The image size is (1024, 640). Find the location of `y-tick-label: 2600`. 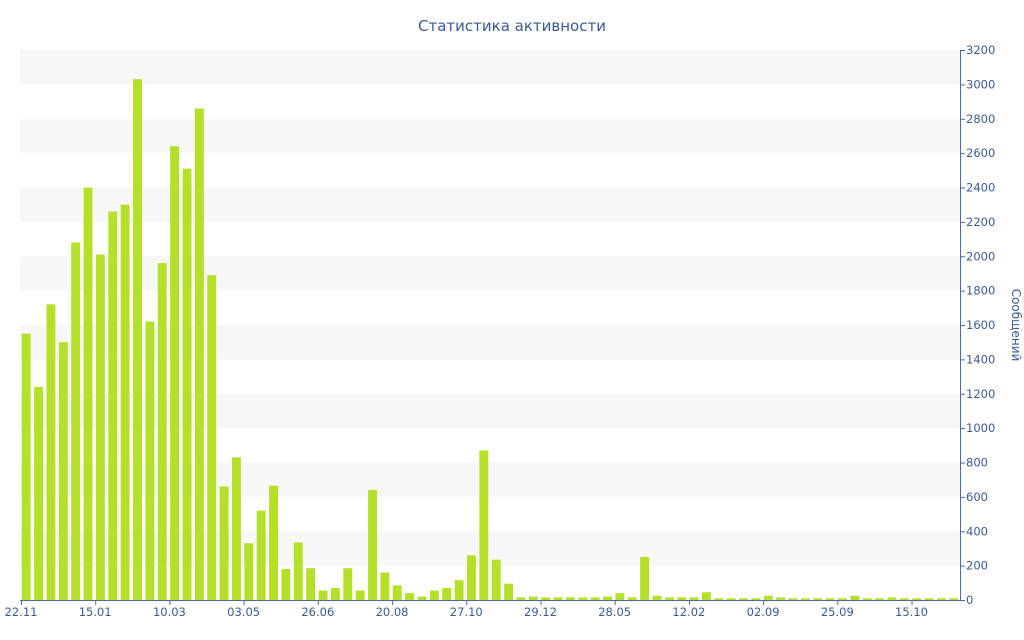

y-tick-label: 2600 is located at coordinates (980, 153).